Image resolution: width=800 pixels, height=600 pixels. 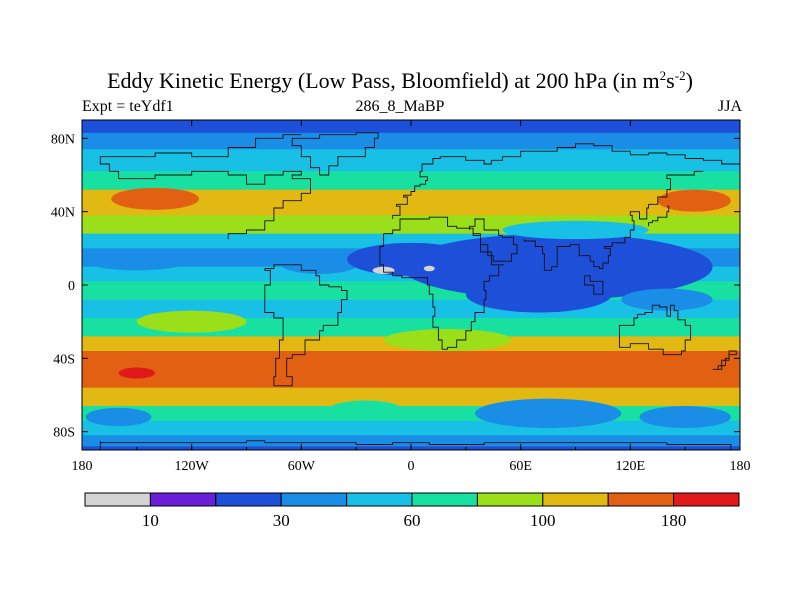 I want to click on x-tick-label-3: 0, so click(x=411, y=466).